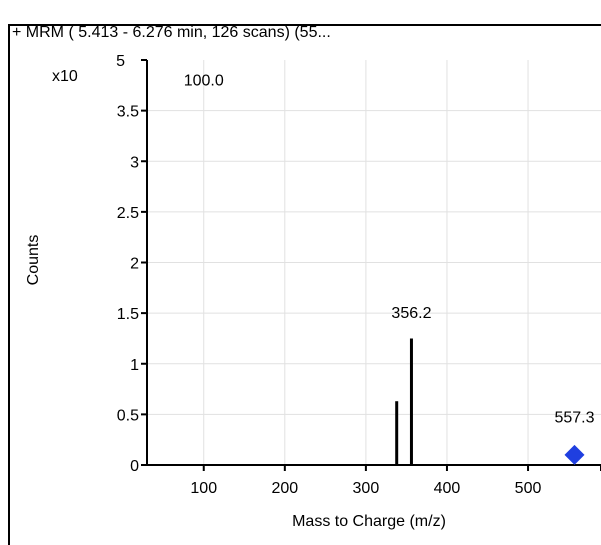 The image size is (601, 545). I want to click on y-tick-label: 0.5, so click(128, 415).